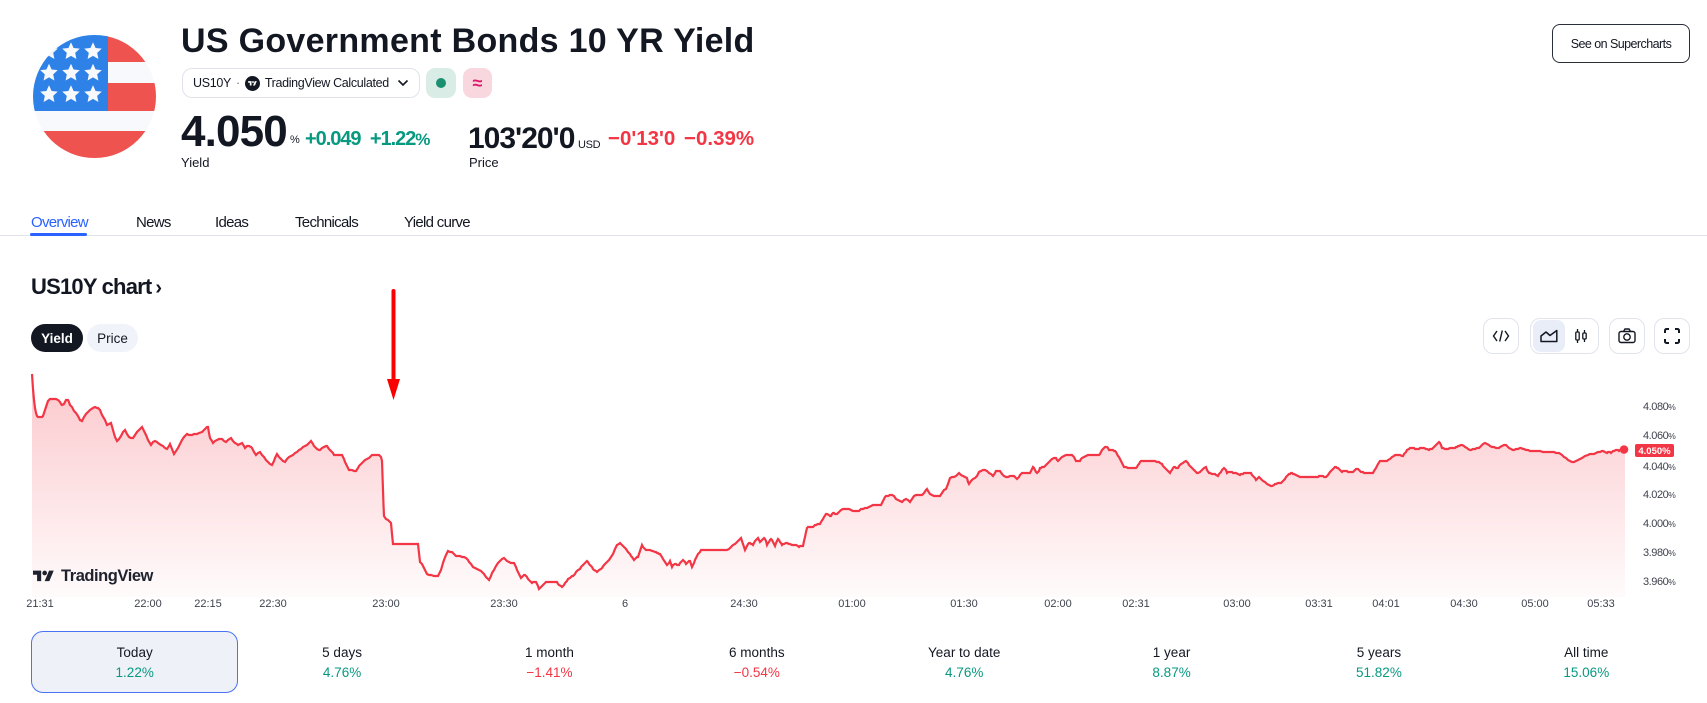 The width and height of the screenshot is (1707, 703). I want to click on svg-text: 24:30, so click(744, 604).